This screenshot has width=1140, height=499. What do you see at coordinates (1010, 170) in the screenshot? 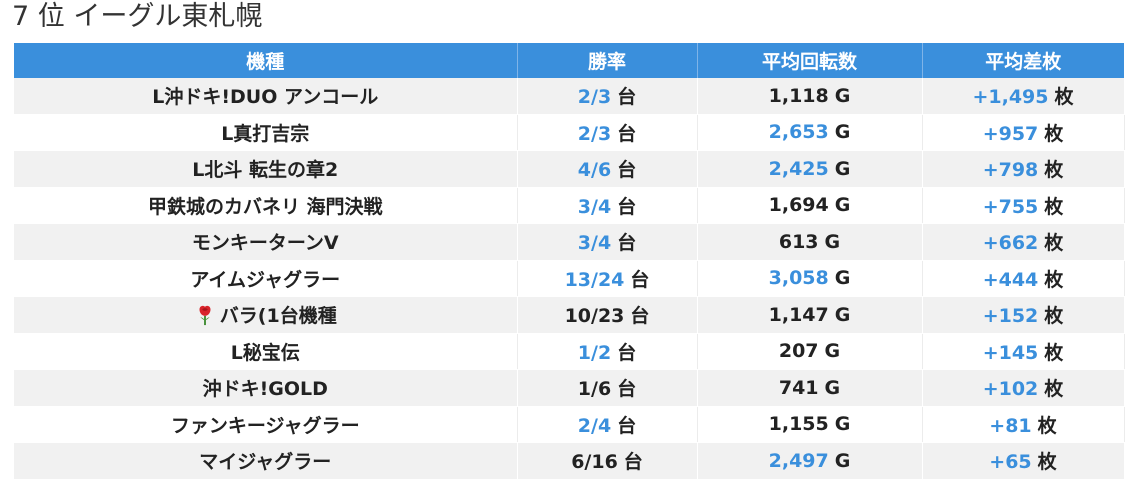
I see `avg-diff-value: +798` at bounding box center [1010, 170].